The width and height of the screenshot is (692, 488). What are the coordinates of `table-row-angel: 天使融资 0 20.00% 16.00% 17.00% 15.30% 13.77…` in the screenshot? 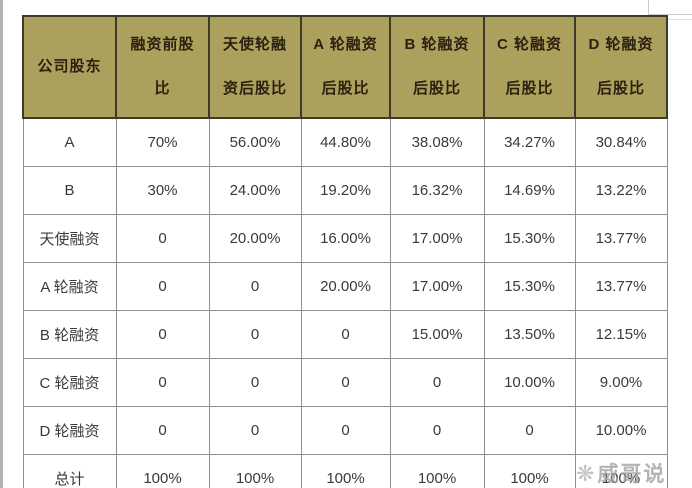 It's located at (345, 238).